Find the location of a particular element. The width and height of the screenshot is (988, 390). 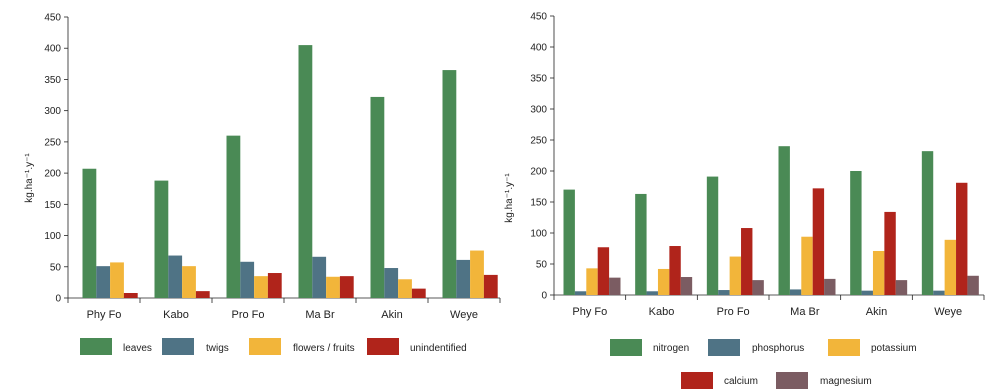

legend-label: twigs is located at coordinates (217, 348).